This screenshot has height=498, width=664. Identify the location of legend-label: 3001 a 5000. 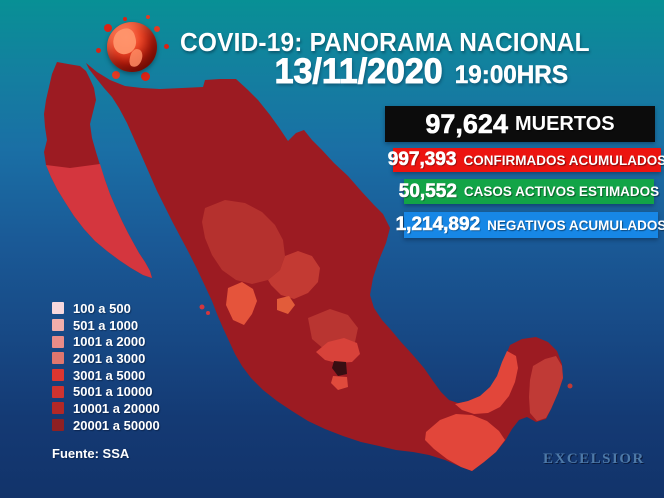
(109, 375).